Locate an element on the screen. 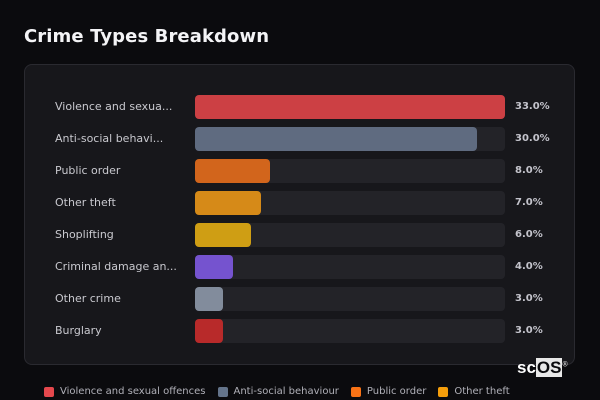  legend-label: Other theft is located at coordinates (482, 391).